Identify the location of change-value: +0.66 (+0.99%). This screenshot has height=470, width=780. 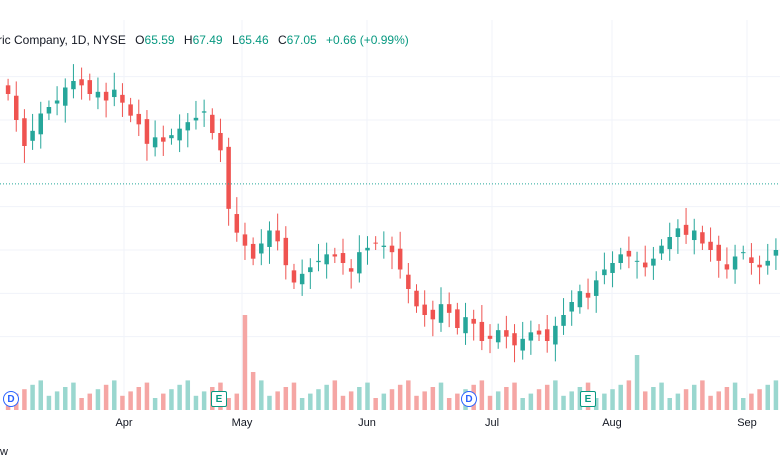
(367, 40).